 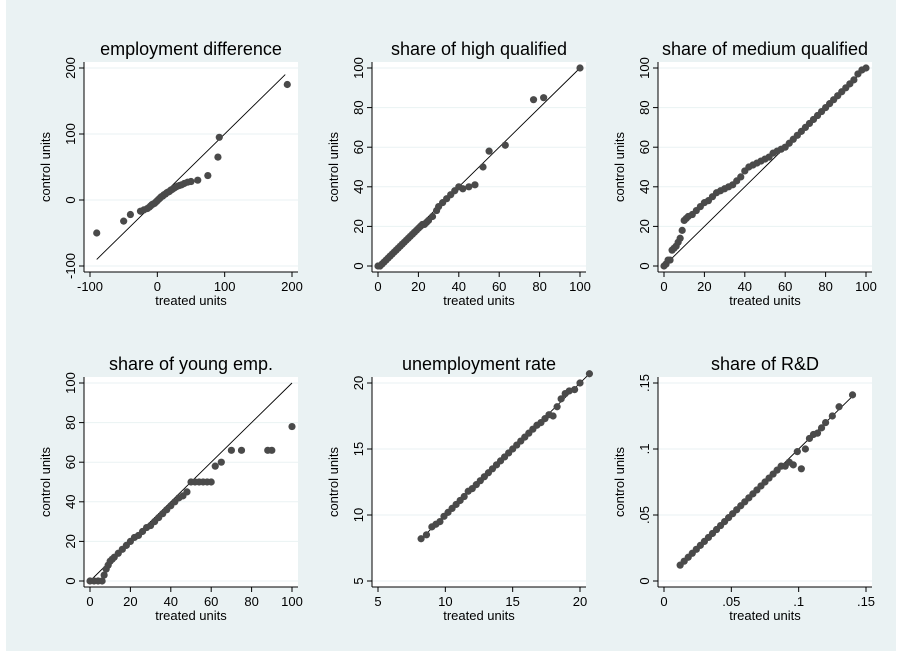 I want to click on panel-title: employment difference, so click(x=191, y=49).